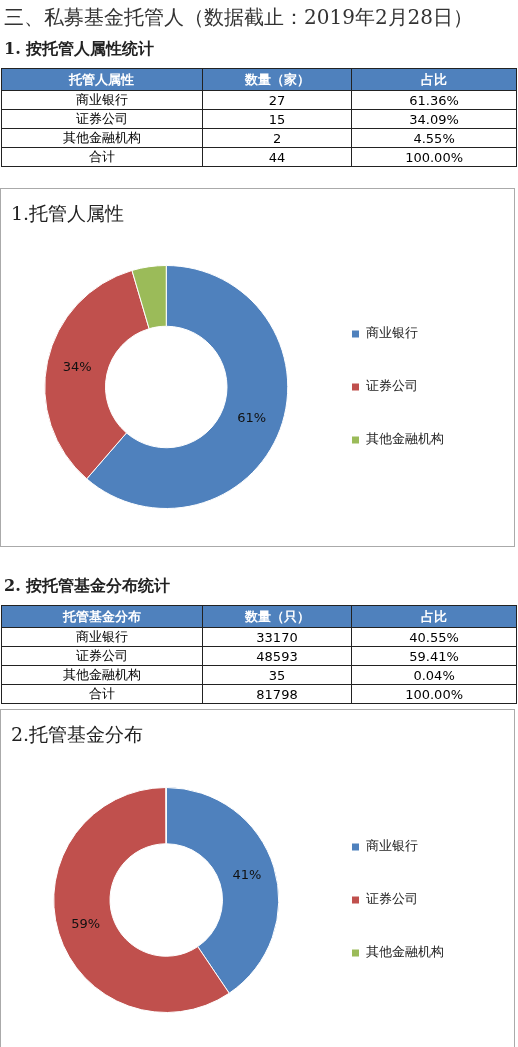  Describe the element at coordinates (277, 79) in the screenshot. I see `category-label: 数量（家）` at that location.